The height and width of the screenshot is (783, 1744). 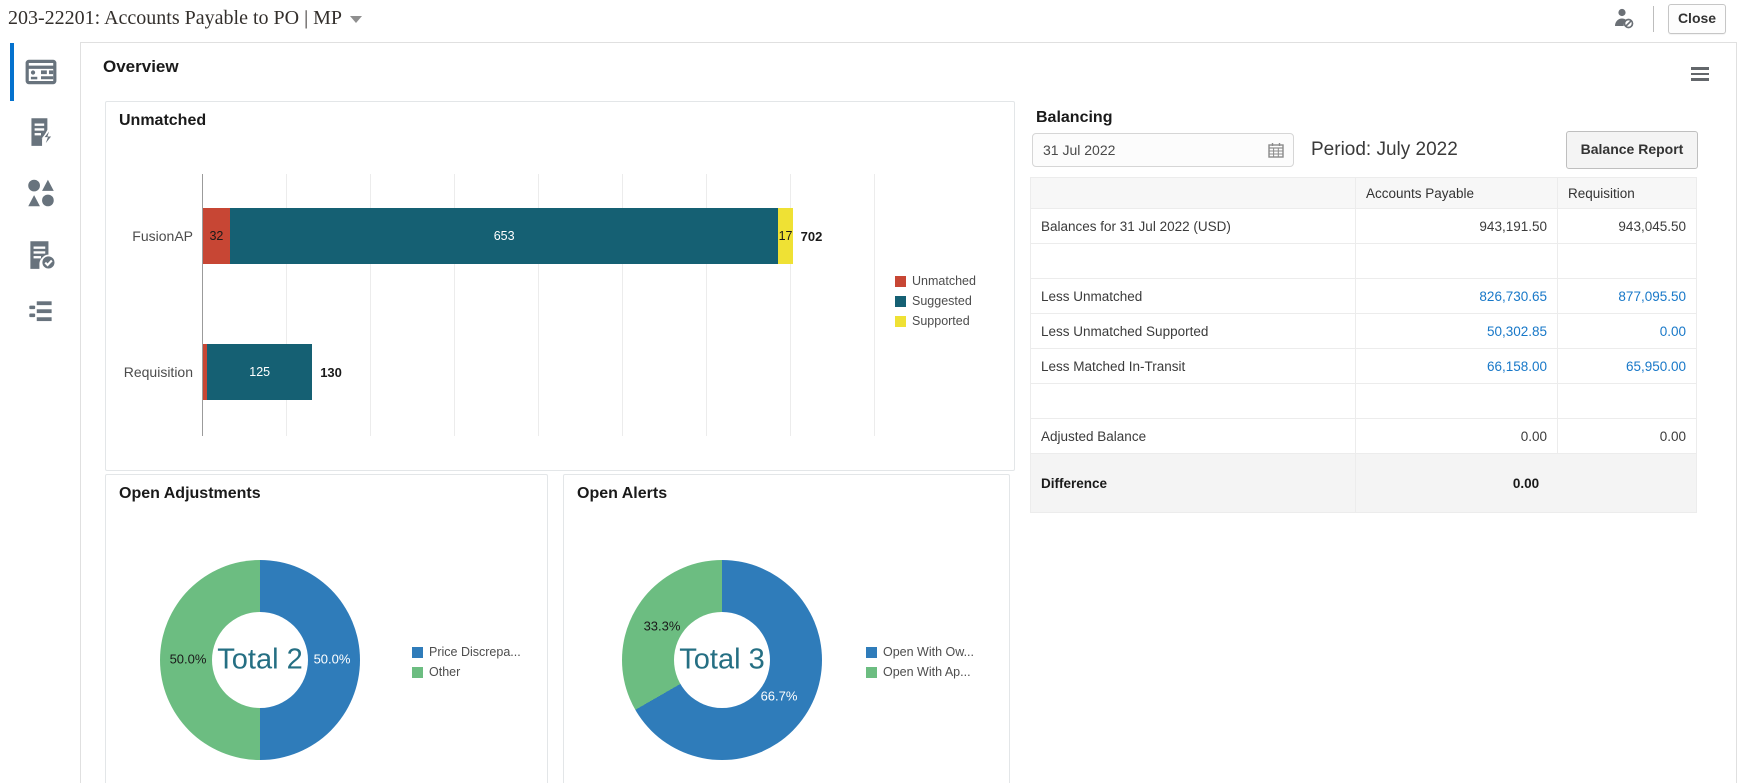 I want to click on balancing-title: Balancing, so click(x=1074, y=117).